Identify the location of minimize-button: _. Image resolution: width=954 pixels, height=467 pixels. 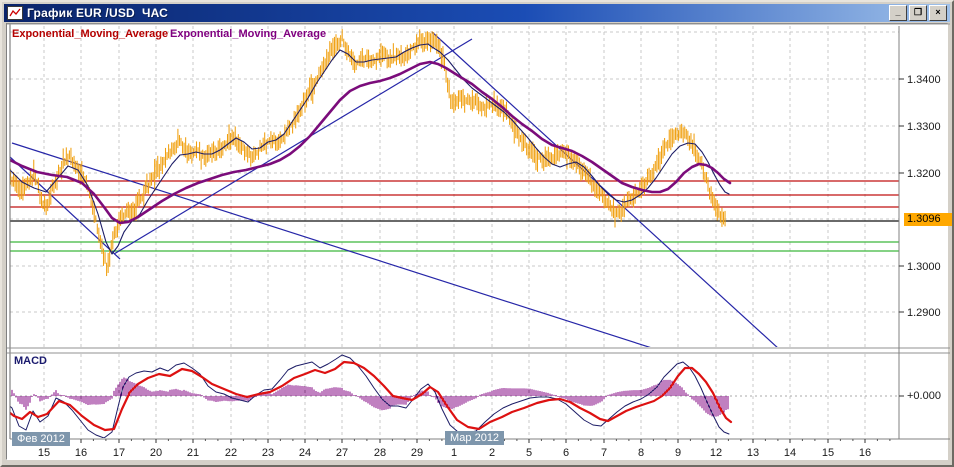
(898, 13).